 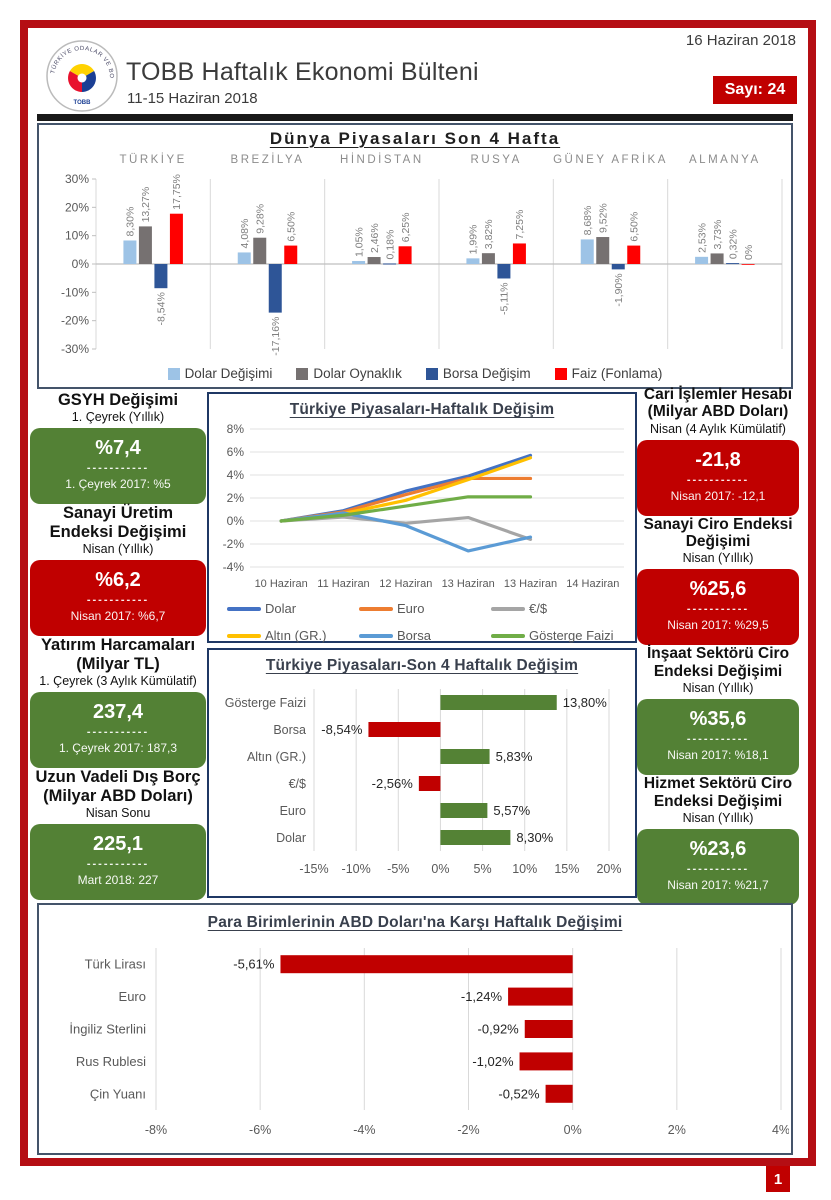 I want to click on bar-value-label: 8,30%, so click(x=131, y=222).